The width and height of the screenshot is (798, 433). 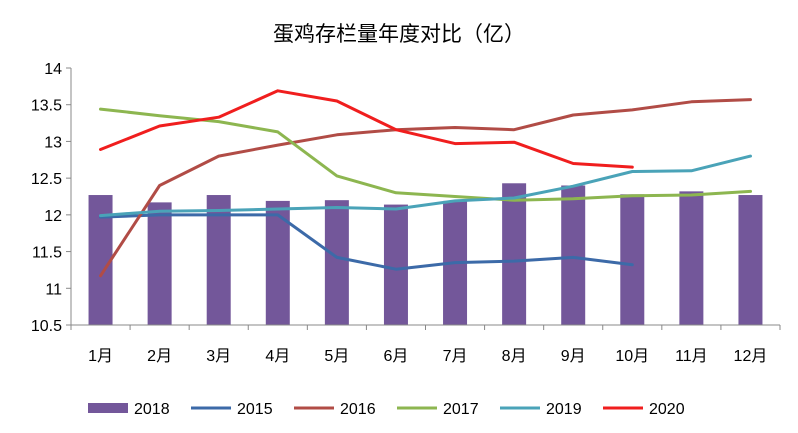 What do you see at coordinates (632, 356) in the screenshot?
I see `x-tick-label: 10月` at bounding box center [632, 356].